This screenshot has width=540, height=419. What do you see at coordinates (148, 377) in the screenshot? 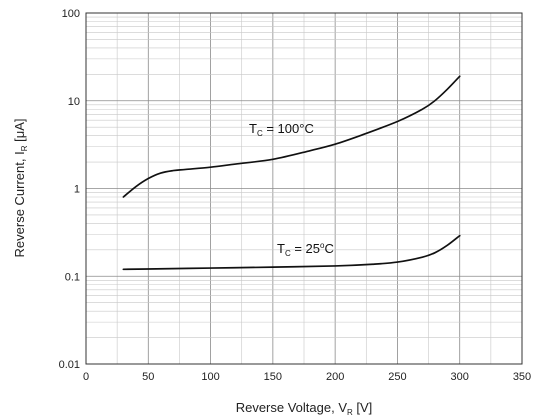
I see `x-tick-label: 50` at bounding box center [148, 377].